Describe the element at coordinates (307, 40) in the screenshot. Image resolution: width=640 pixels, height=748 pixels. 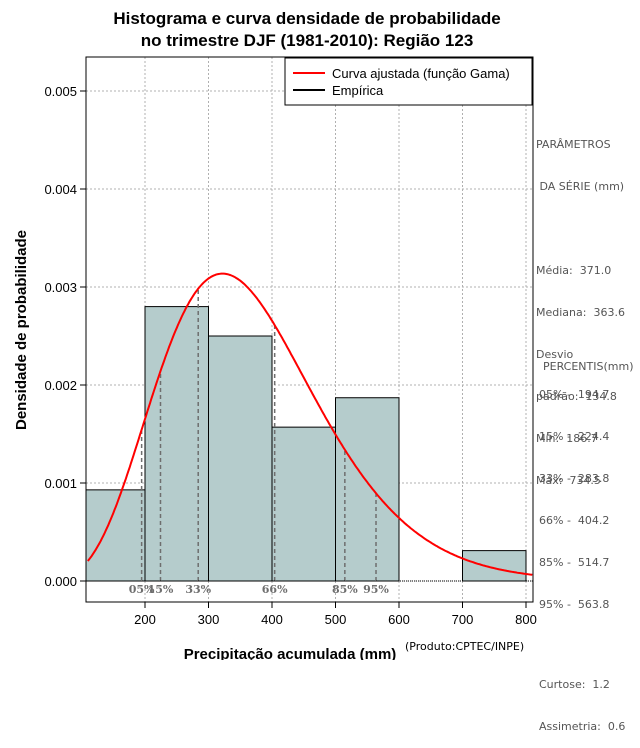
I see `chart-title-line2: no trimestre DJF (1981-2010): Região 123` at that location.